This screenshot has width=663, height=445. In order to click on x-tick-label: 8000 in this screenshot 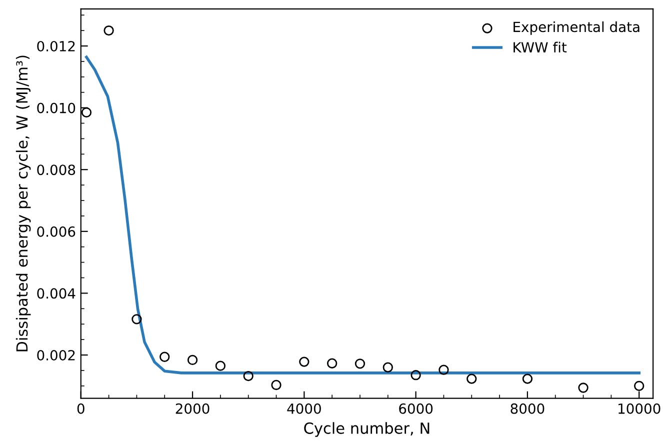, I will do `click(527, 408)`.